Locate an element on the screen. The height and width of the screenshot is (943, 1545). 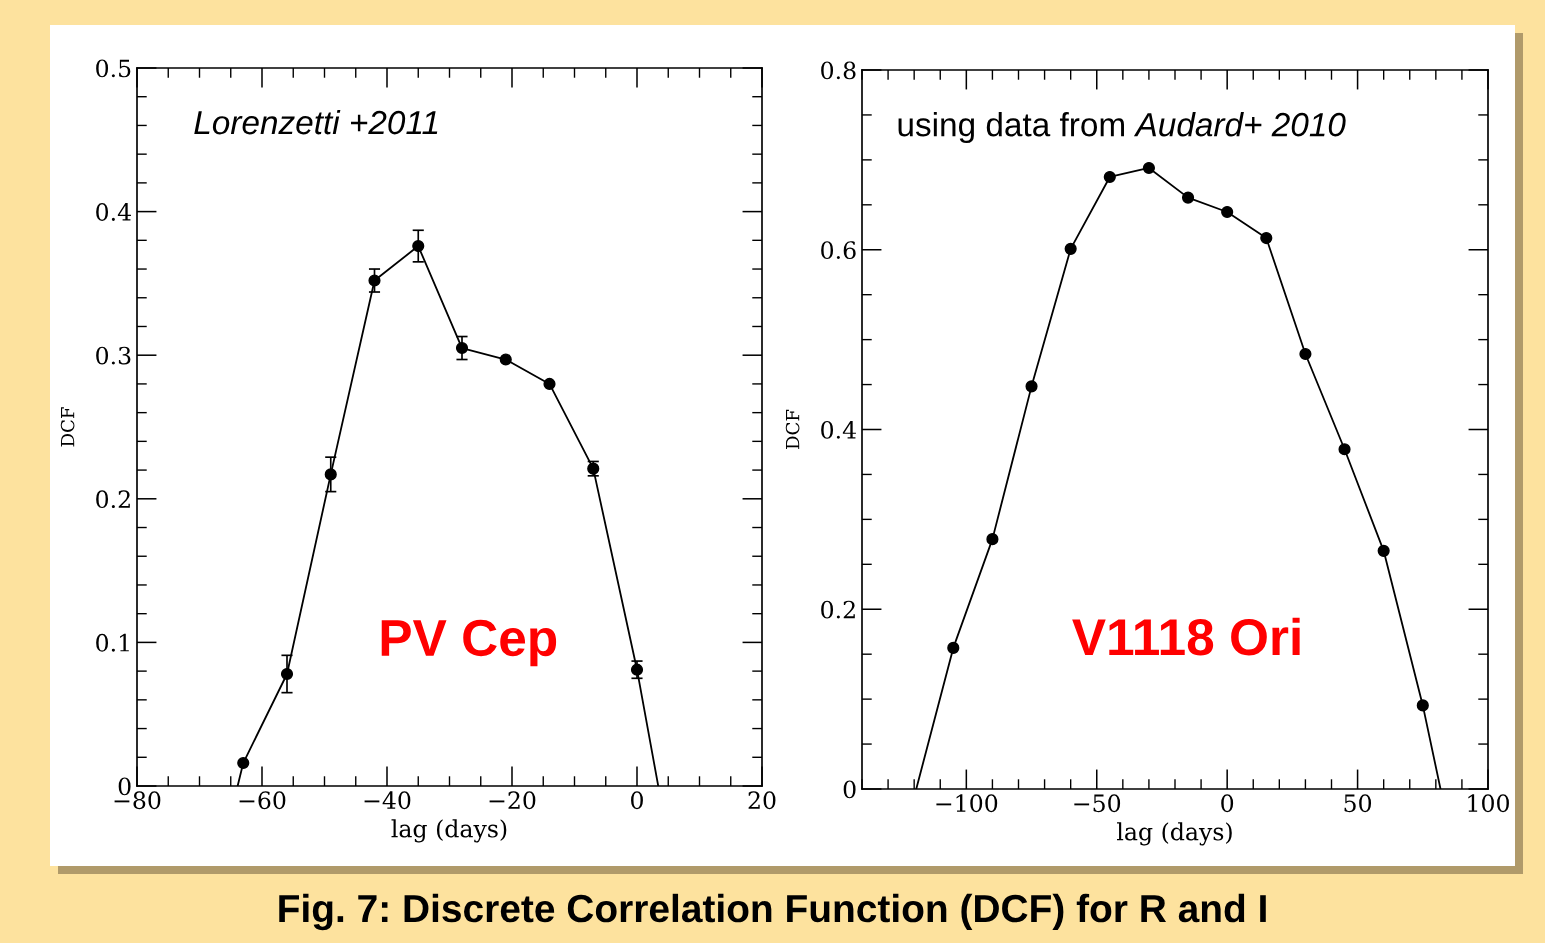
x-tick-label: 50 is located at coordinates (1358, 803).